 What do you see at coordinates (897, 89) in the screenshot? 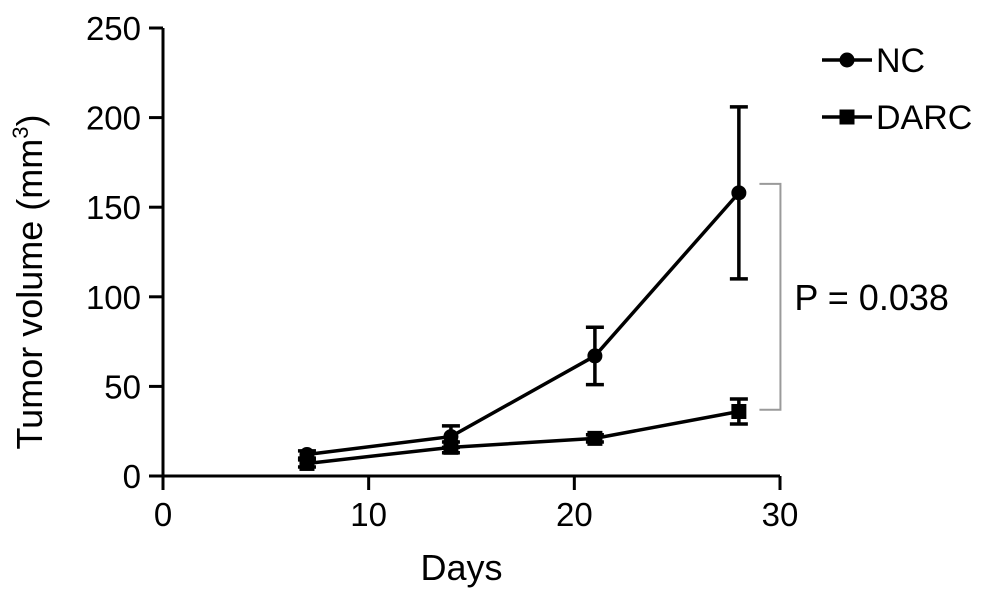
I see `legend: NC DARC` at bounding box center [897, 89].